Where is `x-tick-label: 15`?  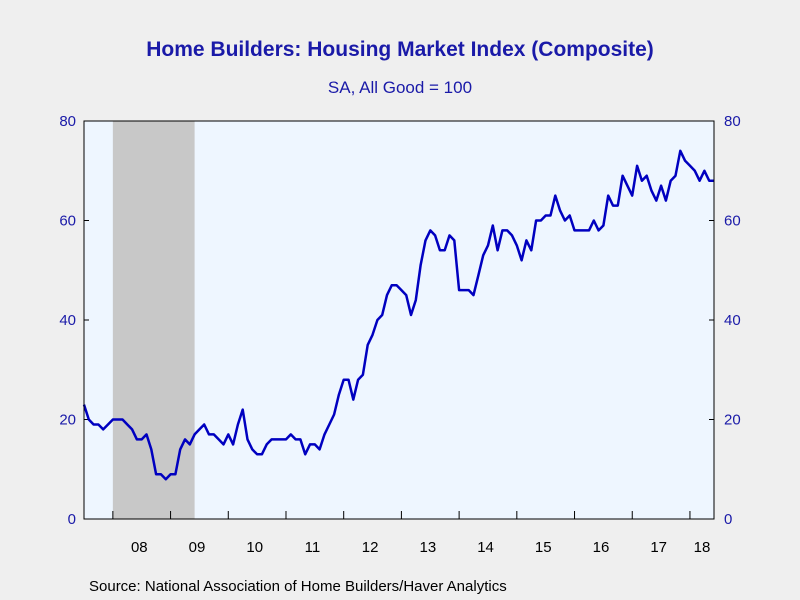 x-tick-label: 15 is located at coordinates (543, 547).